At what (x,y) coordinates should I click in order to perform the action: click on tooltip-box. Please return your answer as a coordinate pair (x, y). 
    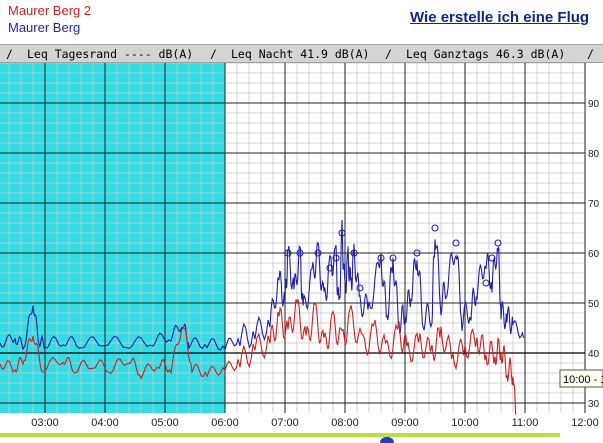
    Looking at the image, I should click on (581, 378).